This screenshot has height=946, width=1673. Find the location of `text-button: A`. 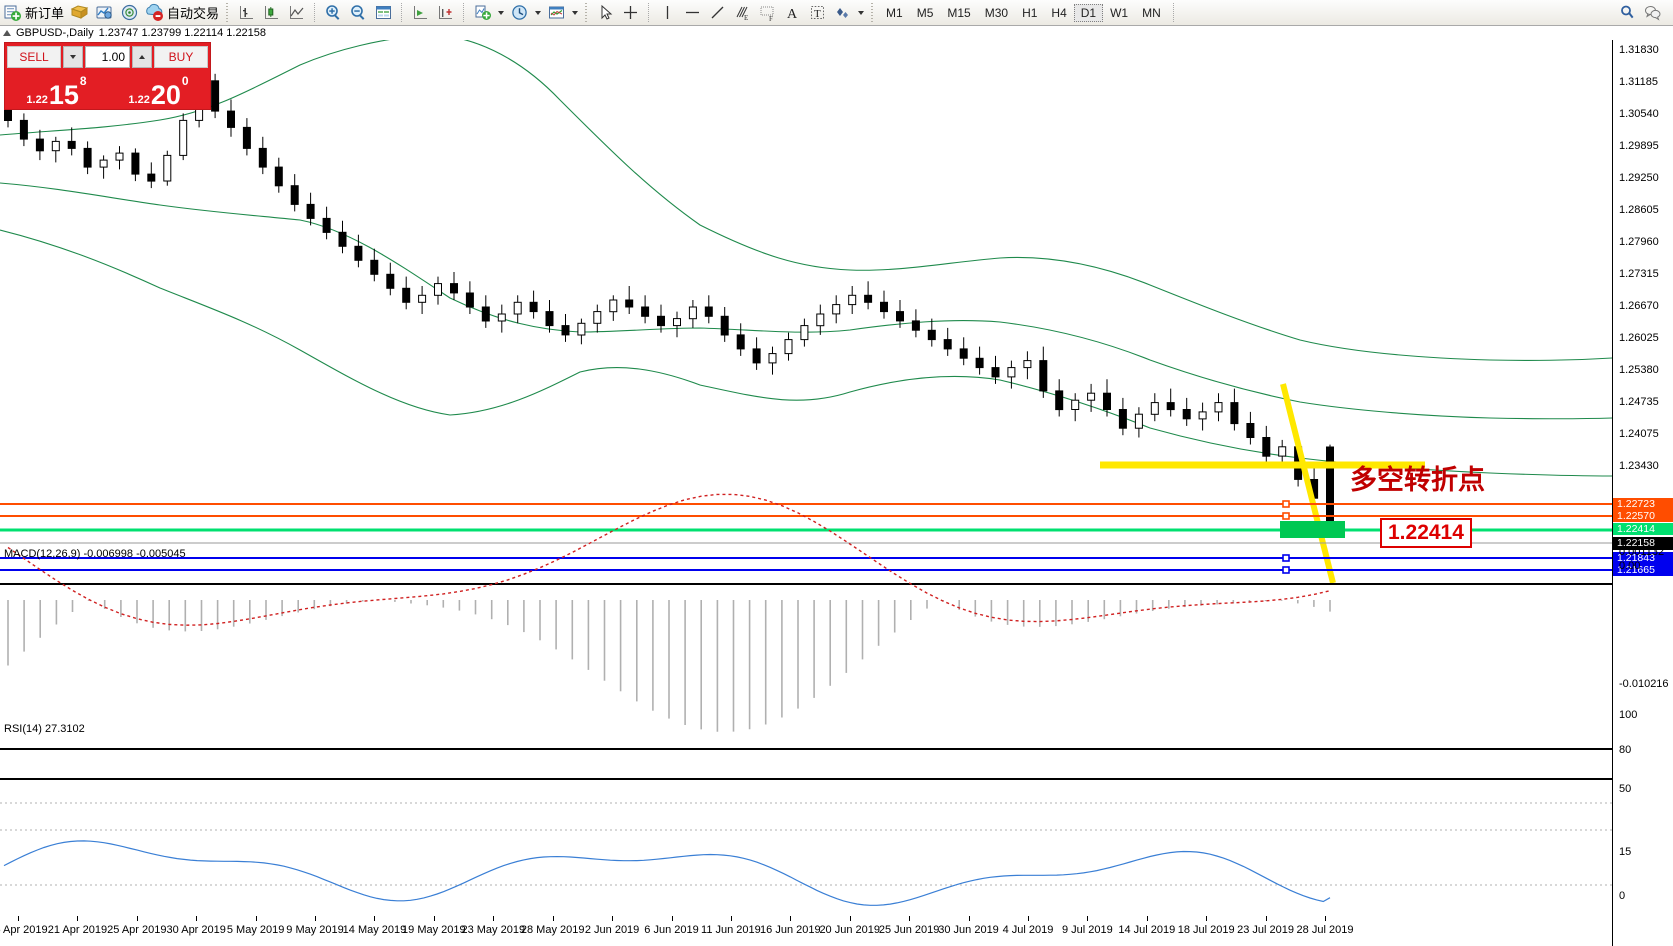

text-button: A is located at coordinates (792, 12).